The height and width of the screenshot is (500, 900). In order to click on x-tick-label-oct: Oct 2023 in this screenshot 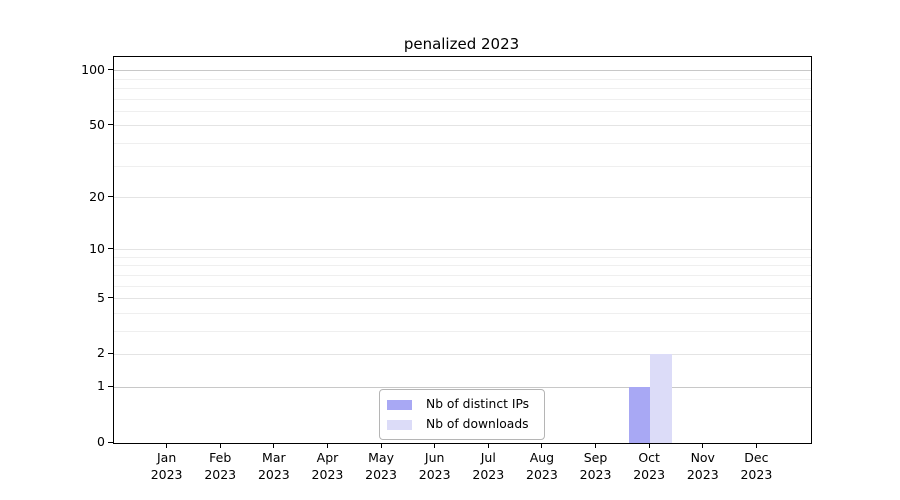, I will do `click(649, 466)`.